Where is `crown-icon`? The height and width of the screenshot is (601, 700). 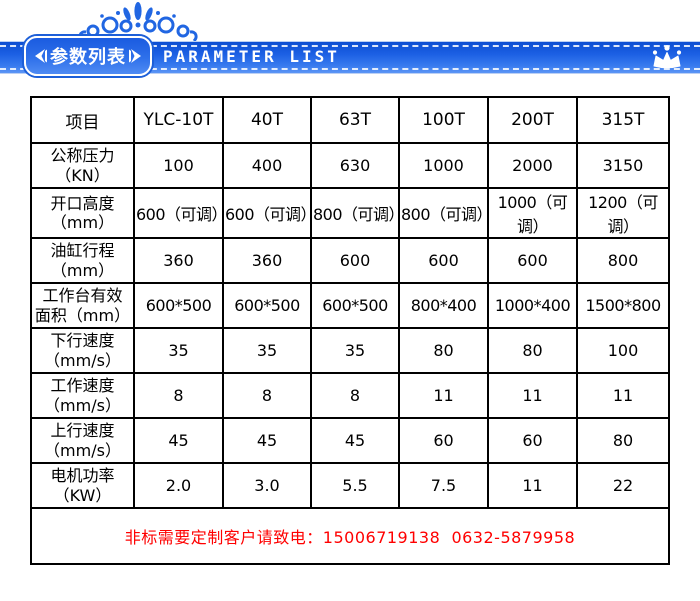
crown-icon is located at coordinates (667, 57).